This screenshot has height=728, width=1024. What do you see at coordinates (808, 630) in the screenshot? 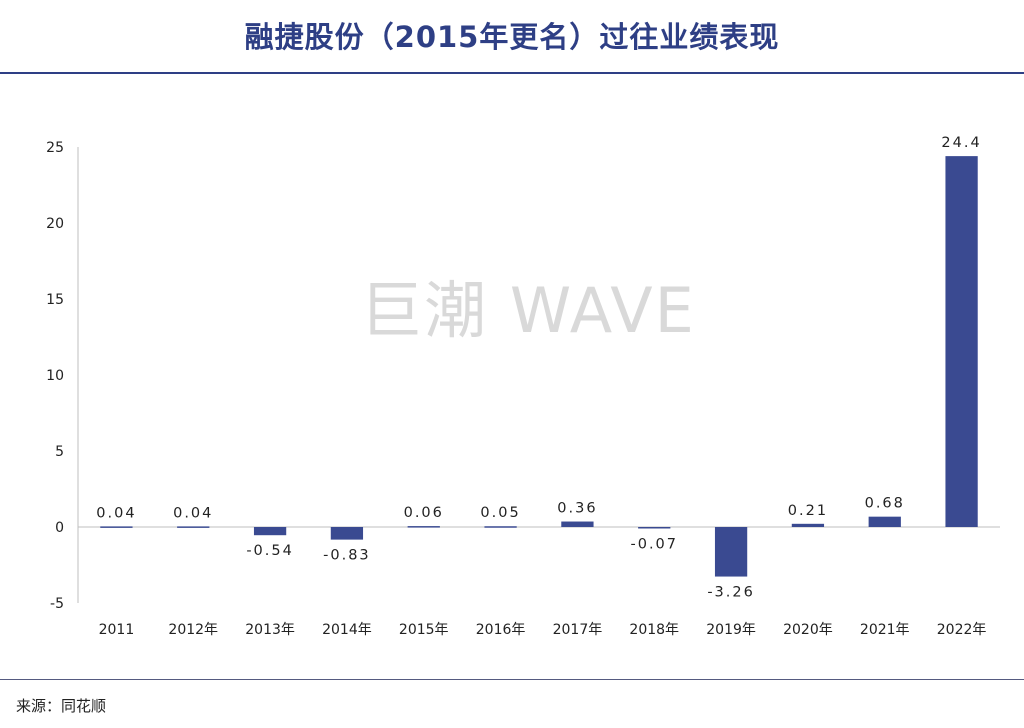
I see `x-tick-label: 2020年` at bounding box center [808, 630].